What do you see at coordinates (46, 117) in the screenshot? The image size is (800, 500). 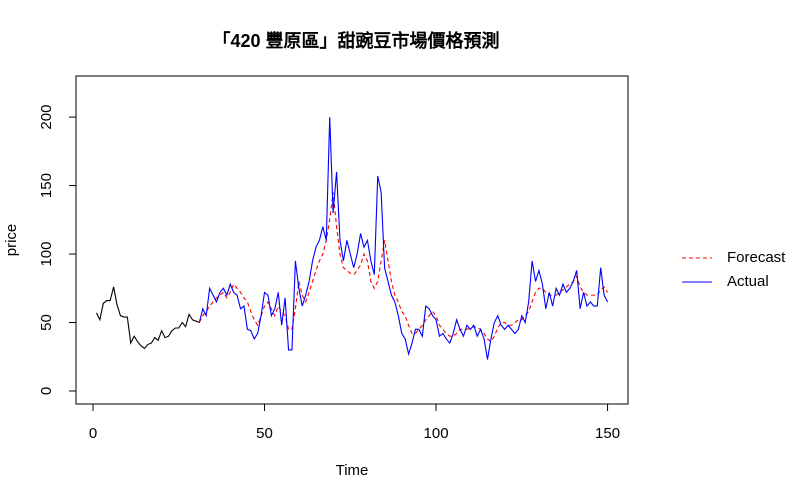 I see `y-tick-label: 200` at bounding box center [46, 117].